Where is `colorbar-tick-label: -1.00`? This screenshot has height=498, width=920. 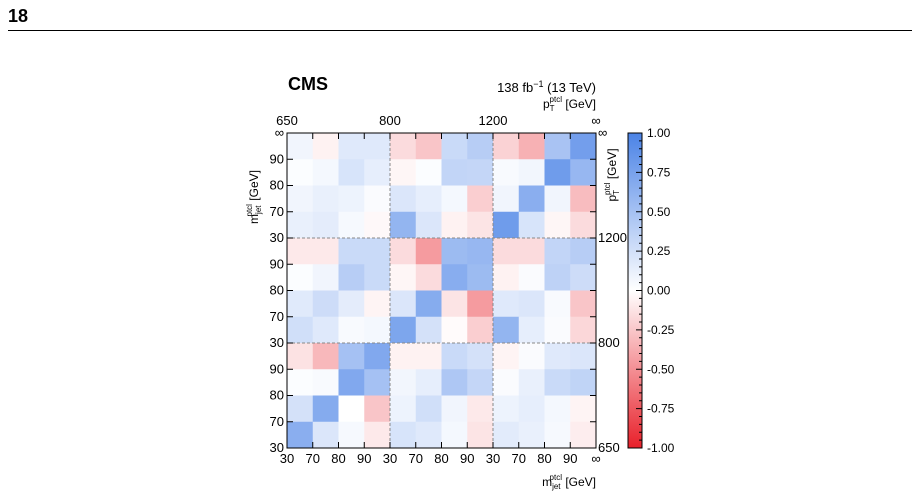 colorbar-tick-label: -1.00 is located at coordinates (661, 448).